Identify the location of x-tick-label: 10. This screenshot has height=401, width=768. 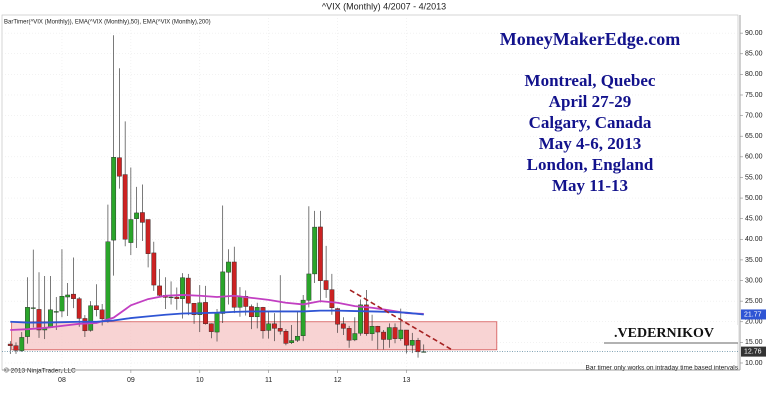
(200, 380).